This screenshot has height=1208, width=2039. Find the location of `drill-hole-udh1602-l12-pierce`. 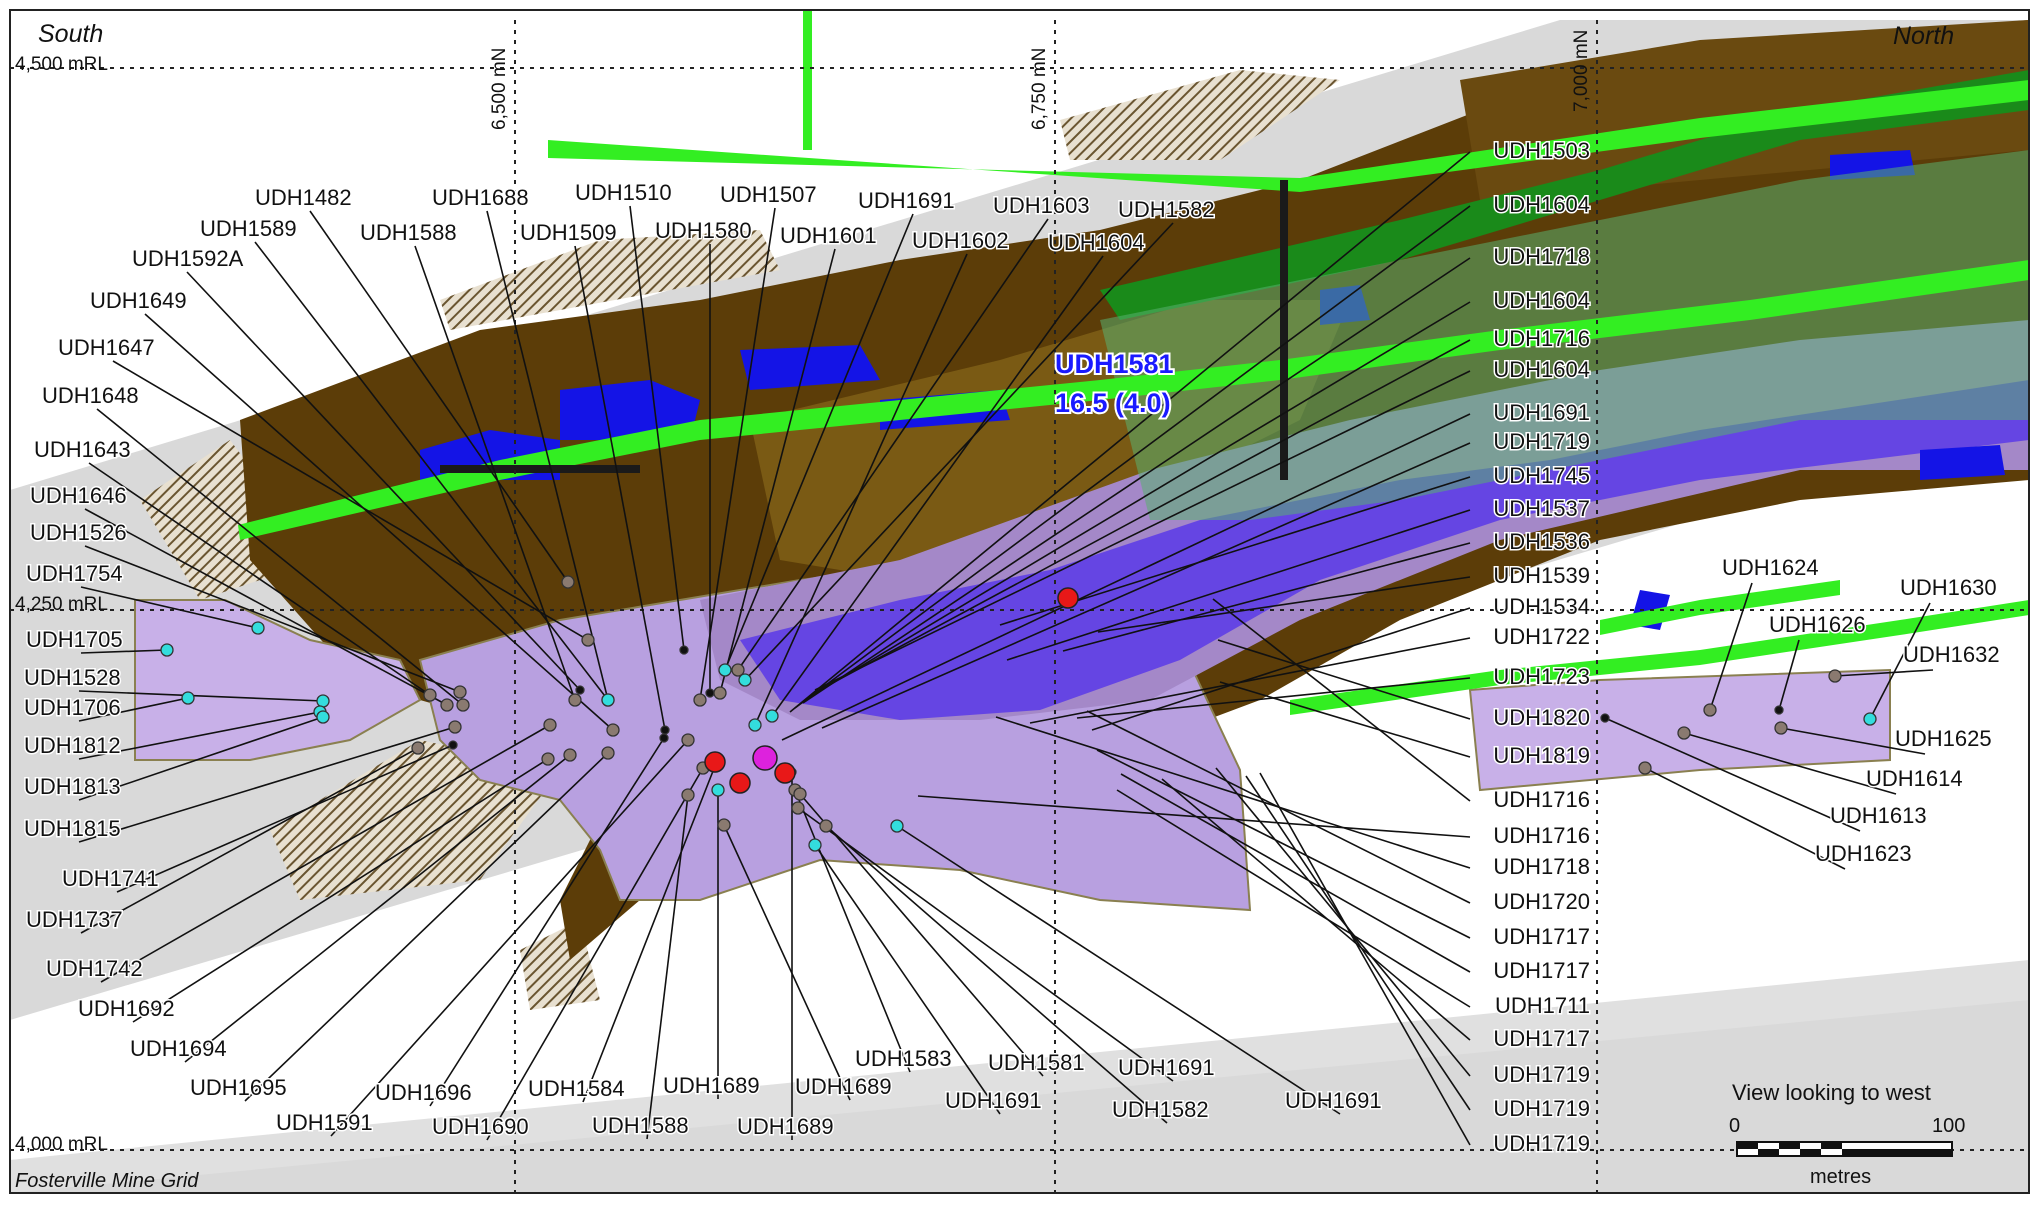

drill-hole-udh1602-l12-pierce is located at coordinates (755, 725).